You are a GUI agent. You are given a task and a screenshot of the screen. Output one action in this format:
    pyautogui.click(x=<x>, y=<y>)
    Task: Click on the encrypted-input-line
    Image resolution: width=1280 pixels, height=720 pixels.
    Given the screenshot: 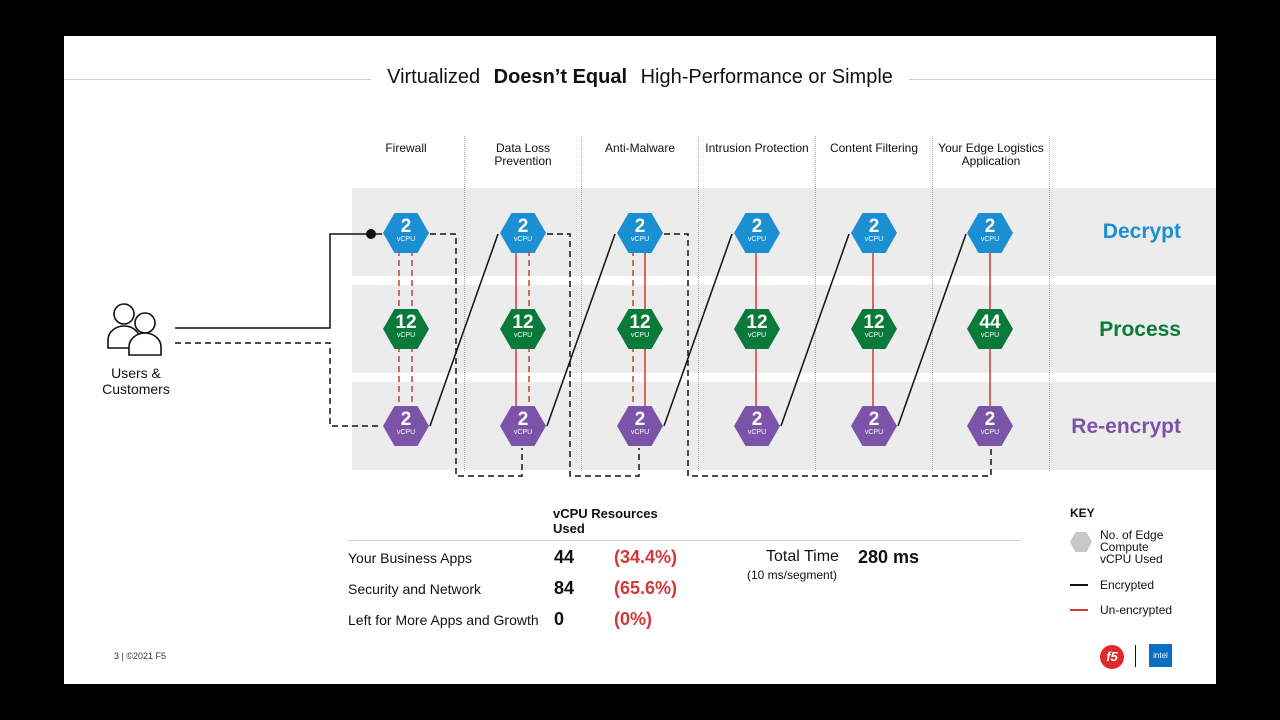 What is the action you would take?
    pyautogui.click(x=278, y=281)
    